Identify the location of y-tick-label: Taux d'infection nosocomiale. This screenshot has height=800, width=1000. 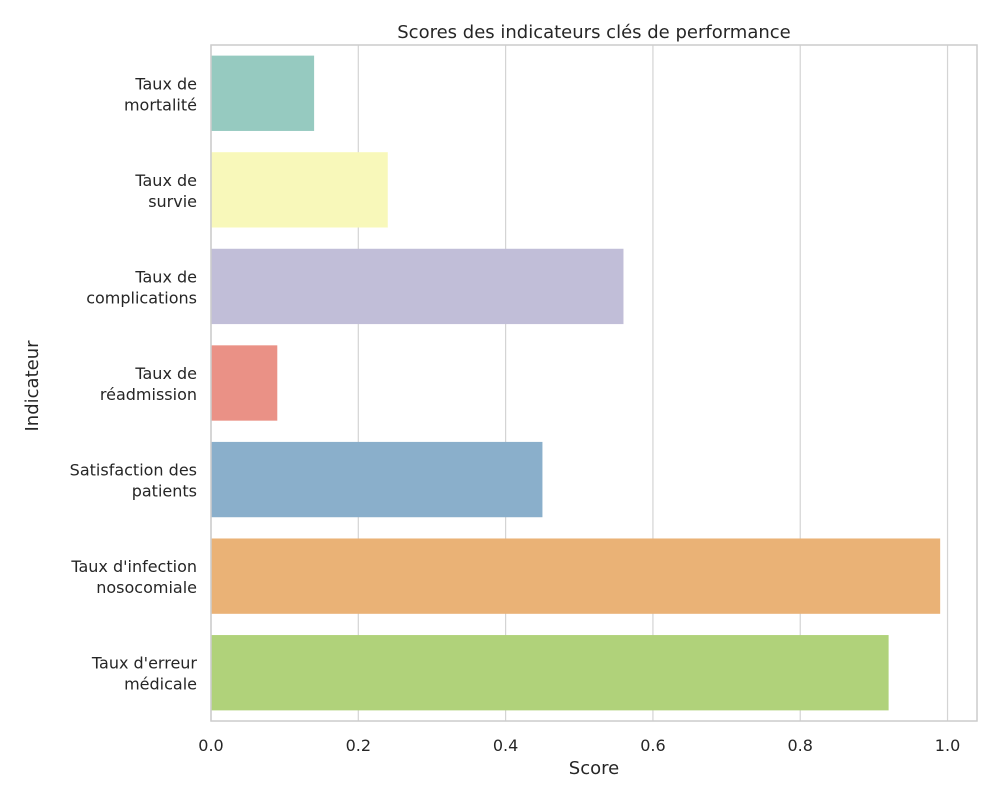
(133, 577).